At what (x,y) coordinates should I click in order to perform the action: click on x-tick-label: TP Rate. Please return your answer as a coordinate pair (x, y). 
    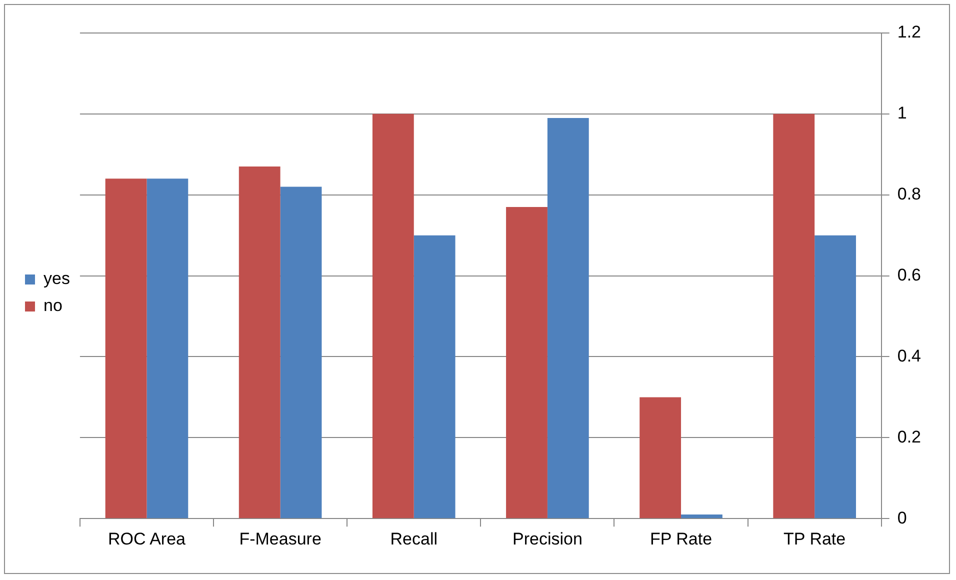
    Looking at the image, I should click on (815, 538).